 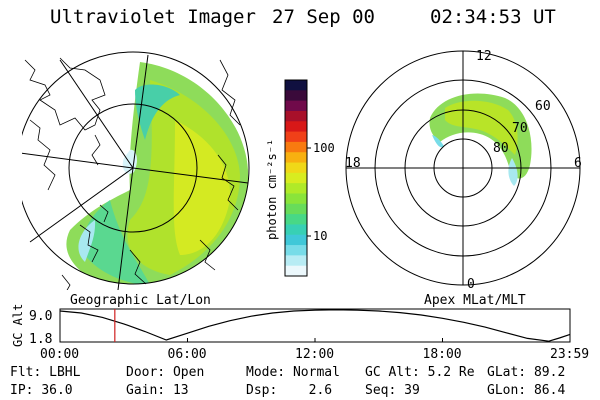 I want to click on orbit-plot-frame, so click(x=315, y=325).